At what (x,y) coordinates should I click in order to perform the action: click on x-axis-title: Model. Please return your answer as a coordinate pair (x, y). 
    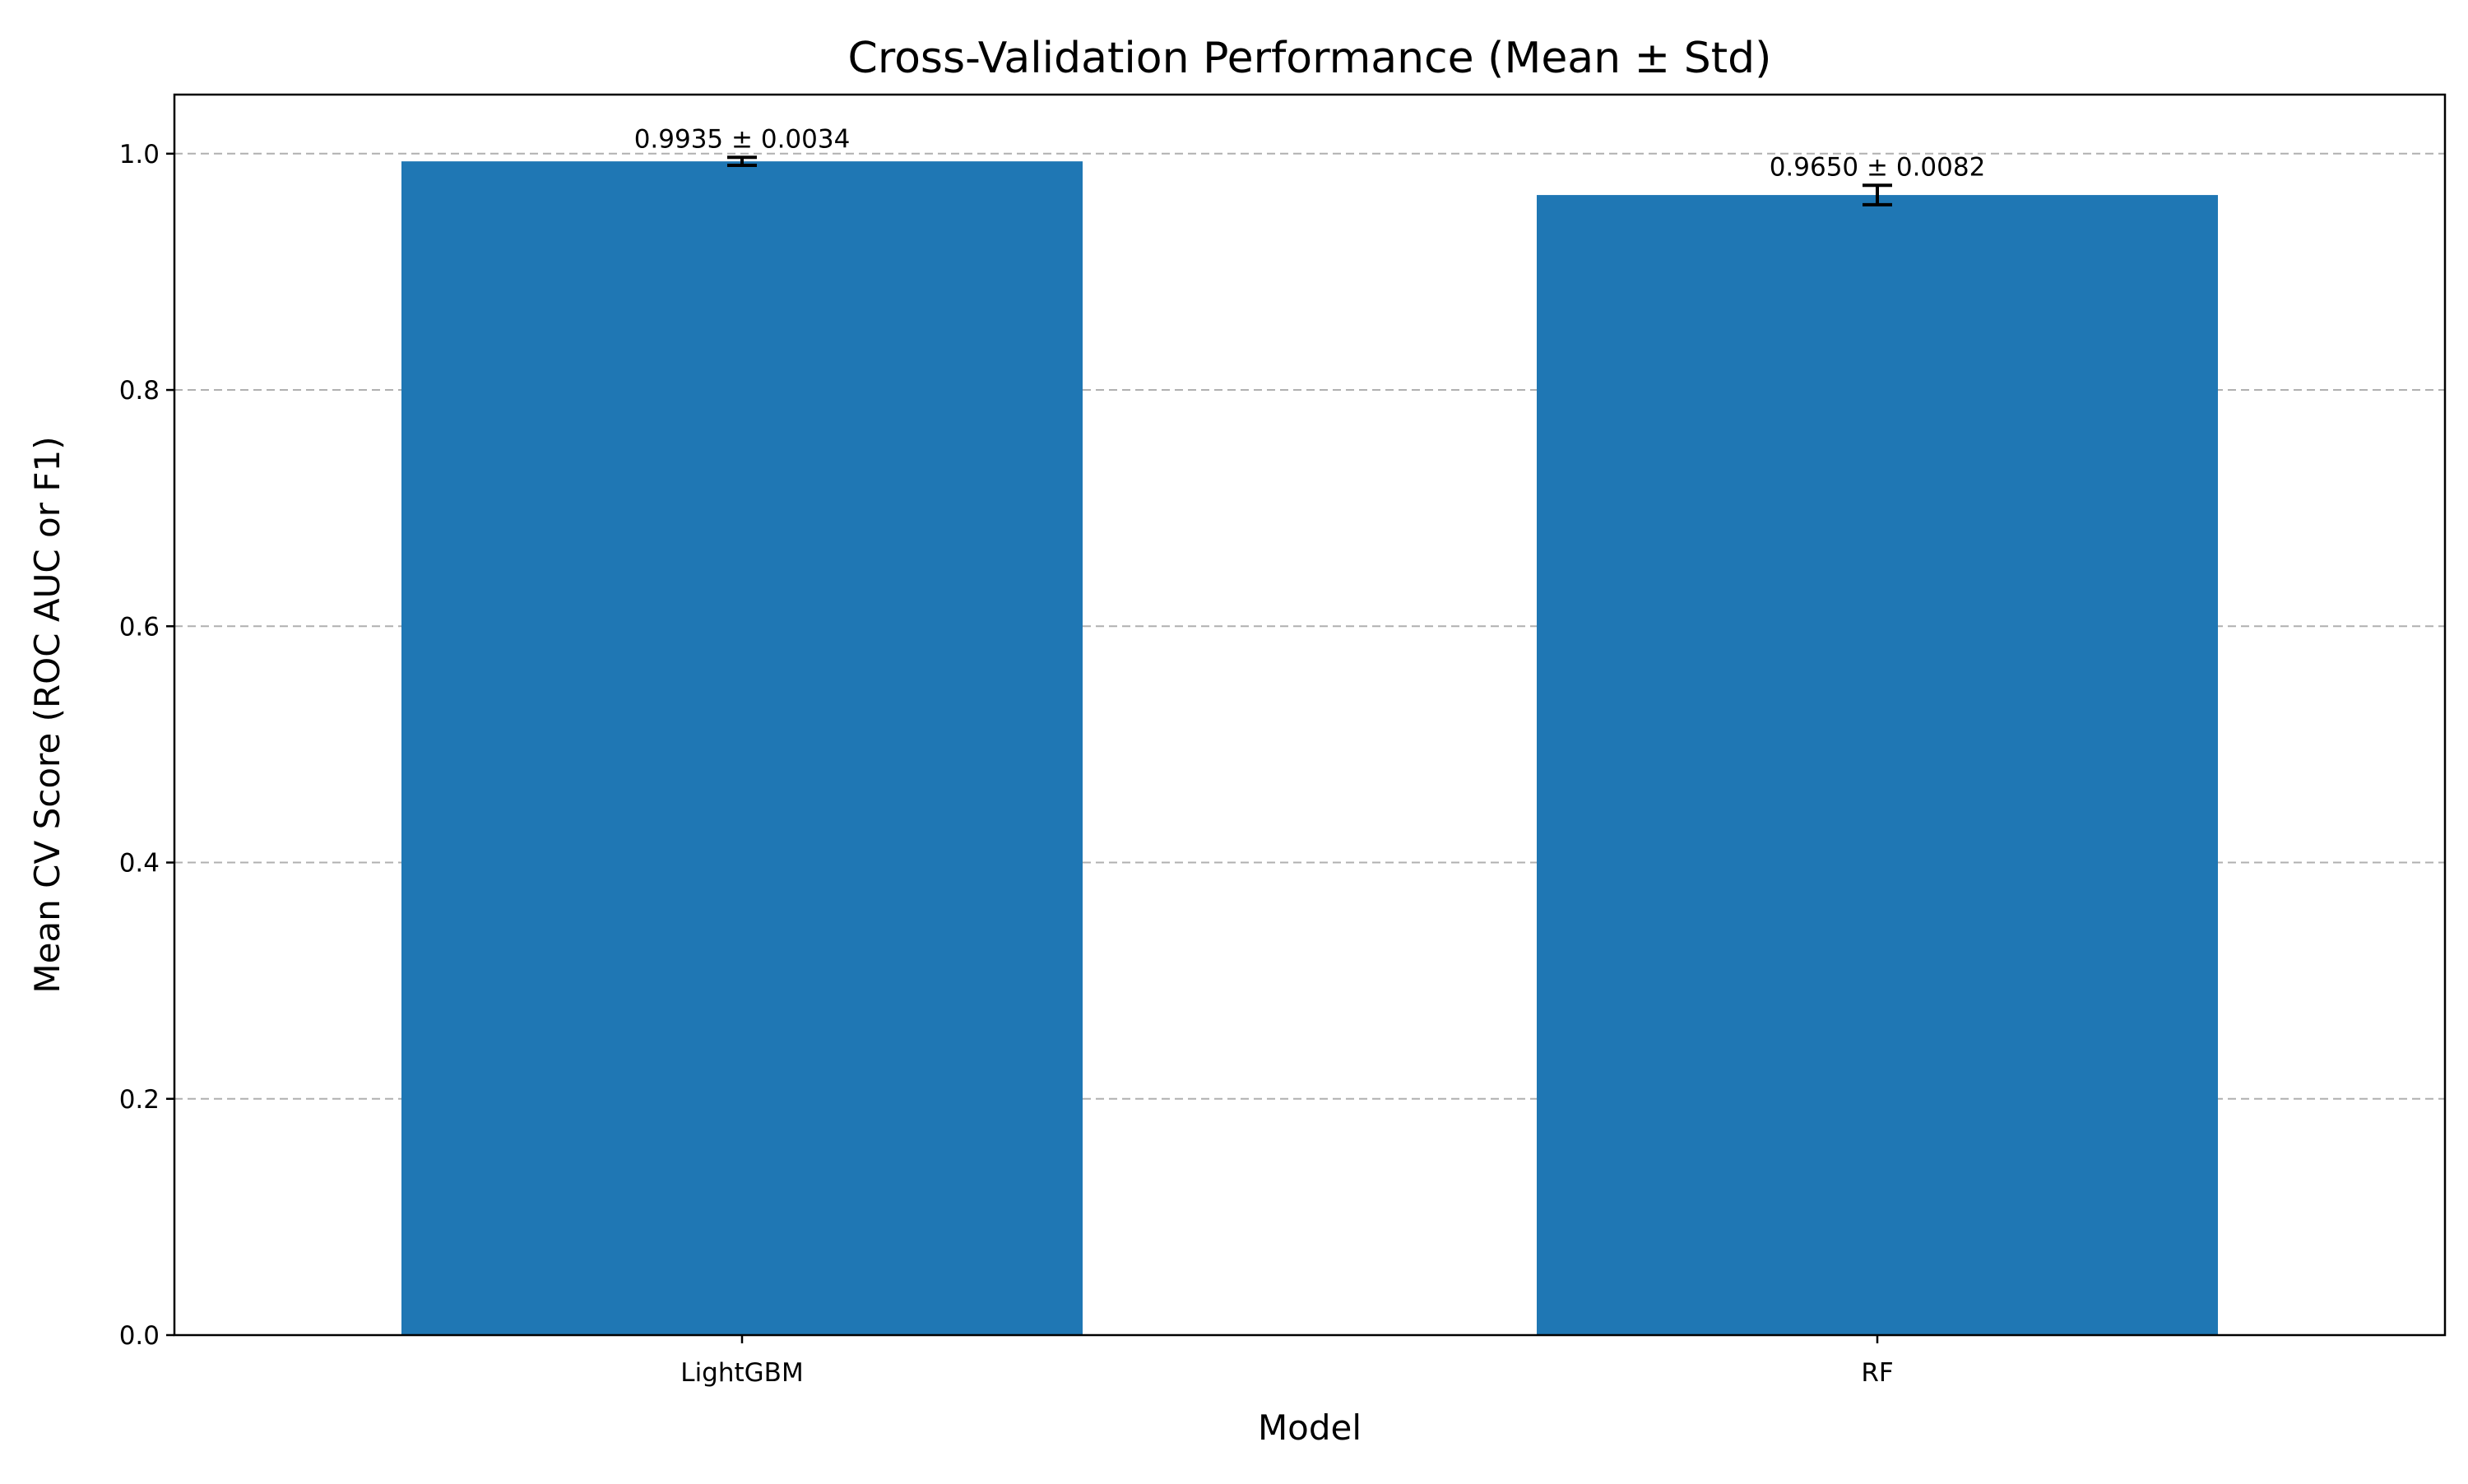
    Looking at the image, I should click on (1310, 1427).